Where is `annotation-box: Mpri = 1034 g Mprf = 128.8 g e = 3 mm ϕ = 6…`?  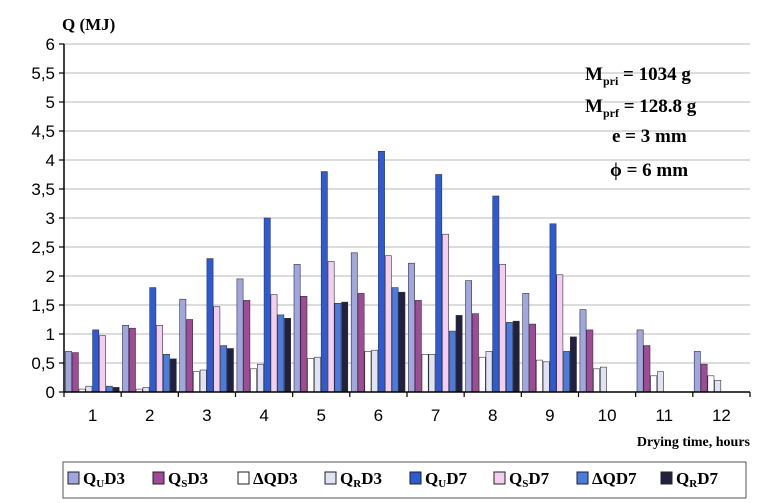
annotation-box: Mpri = 1034 g Mprf = 128.8 g e = 3 mm ϕ = 6… is located at coordinates (641, 122).